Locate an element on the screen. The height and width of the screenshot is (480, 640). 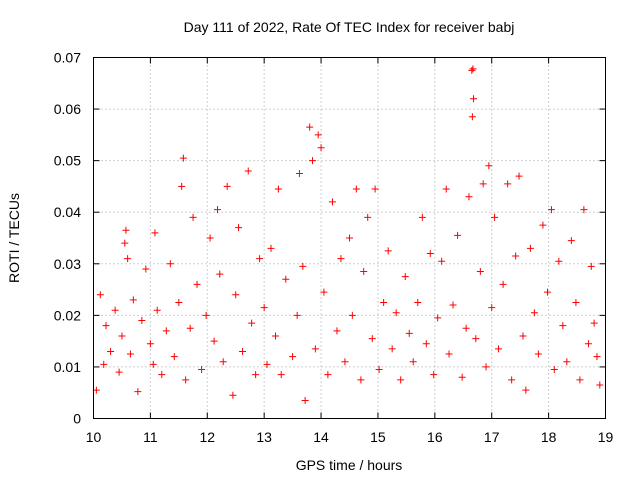
x-tick-label: 12 is located at coordinates (207, 437).